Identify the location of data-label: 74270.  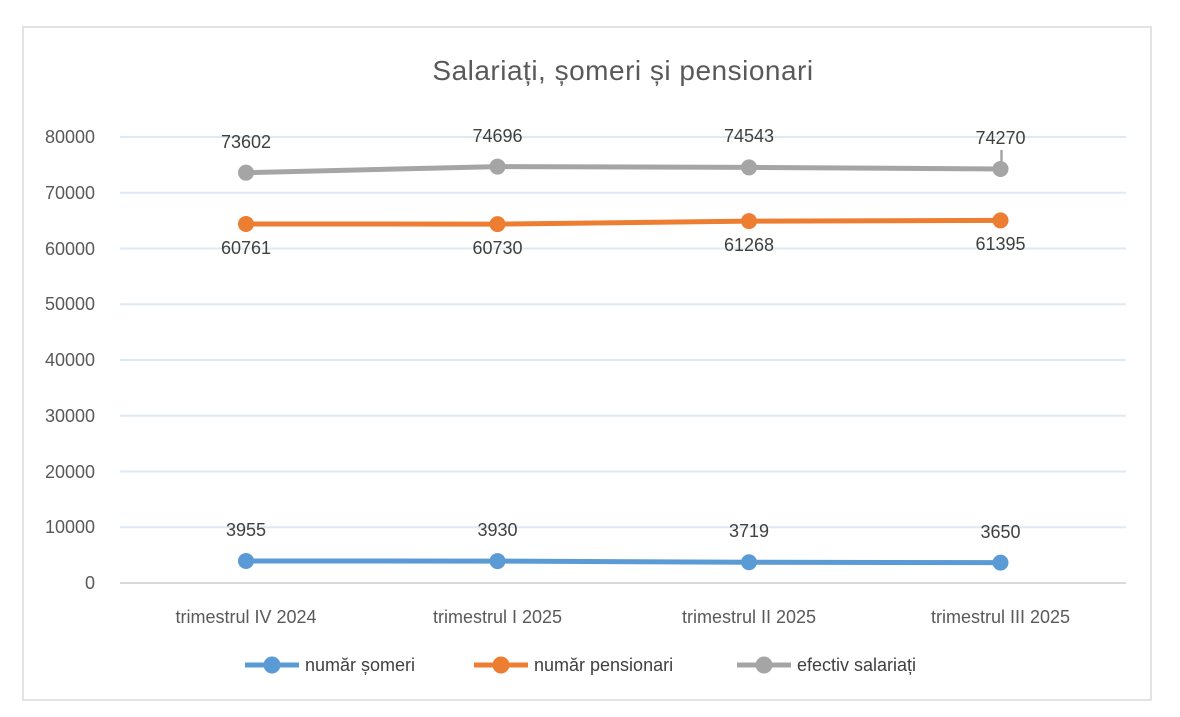
(1000, 137).